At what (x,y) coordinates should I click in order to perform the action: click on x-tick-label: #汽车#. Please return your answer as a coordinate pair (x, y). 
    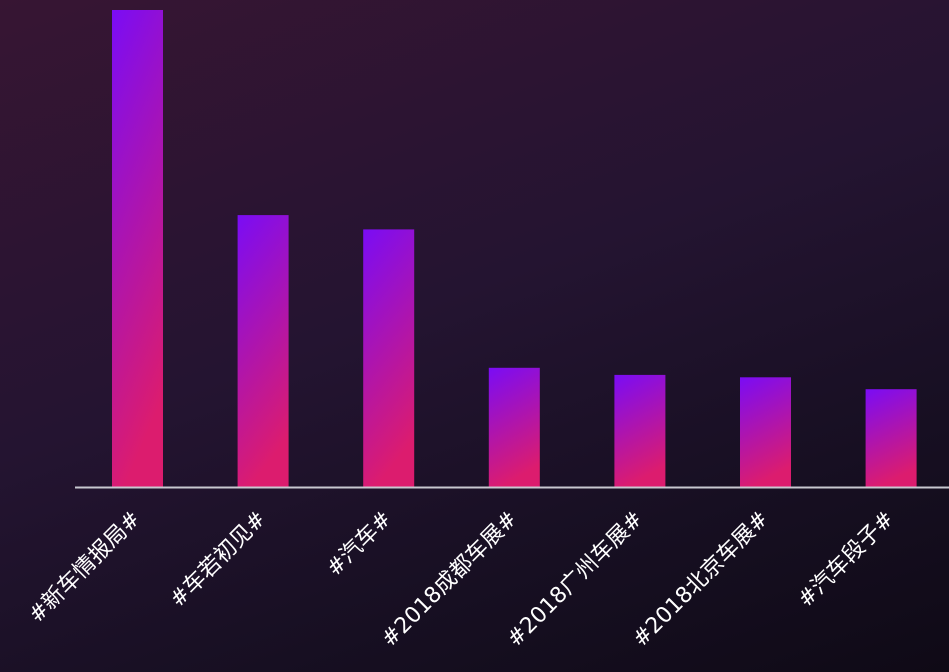
    Looking at the image, I should click on (359, 544).